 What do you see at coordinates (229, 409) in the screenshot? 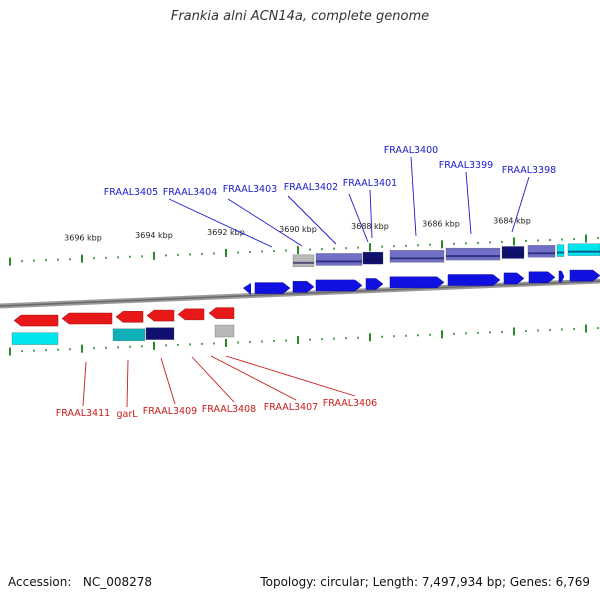
I see `reverse-gene-label: FRAAL3408` at bounding box center [229, 409].